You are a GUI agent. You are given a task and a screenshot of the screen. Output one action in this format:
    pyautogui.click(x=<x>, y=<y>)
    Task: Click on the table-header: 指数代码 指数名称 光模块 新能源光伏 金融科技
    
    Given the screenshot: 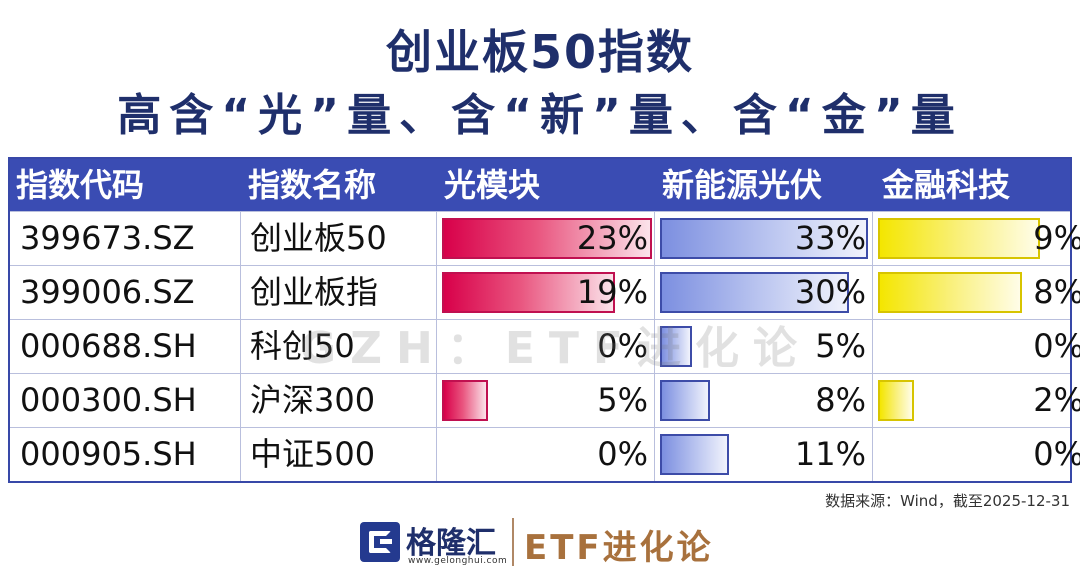 What is the action you would take?
    pyautogui.click(x=540, y=185)
    